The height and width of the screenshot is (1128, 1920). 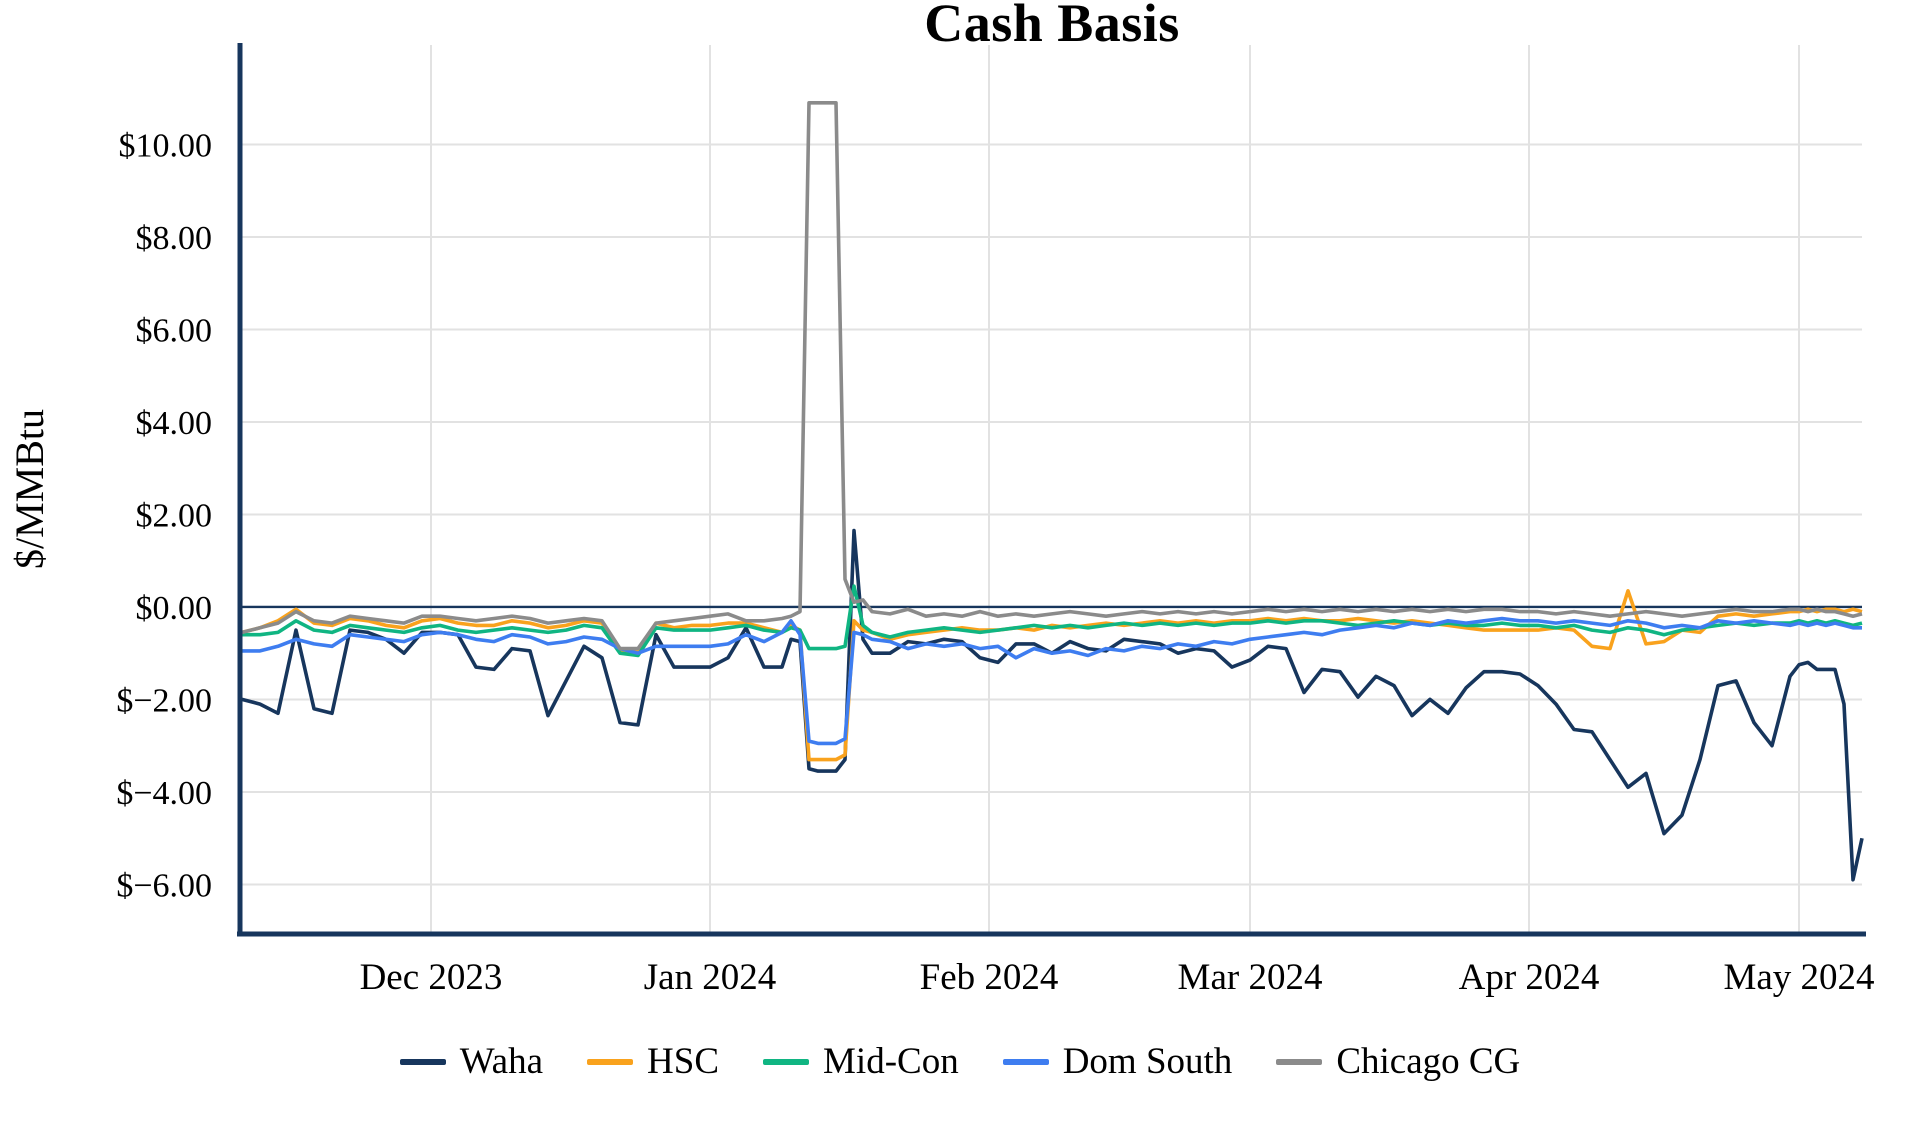 I want to click on y-tick-label: $2.00, so click(x=174, y=515).